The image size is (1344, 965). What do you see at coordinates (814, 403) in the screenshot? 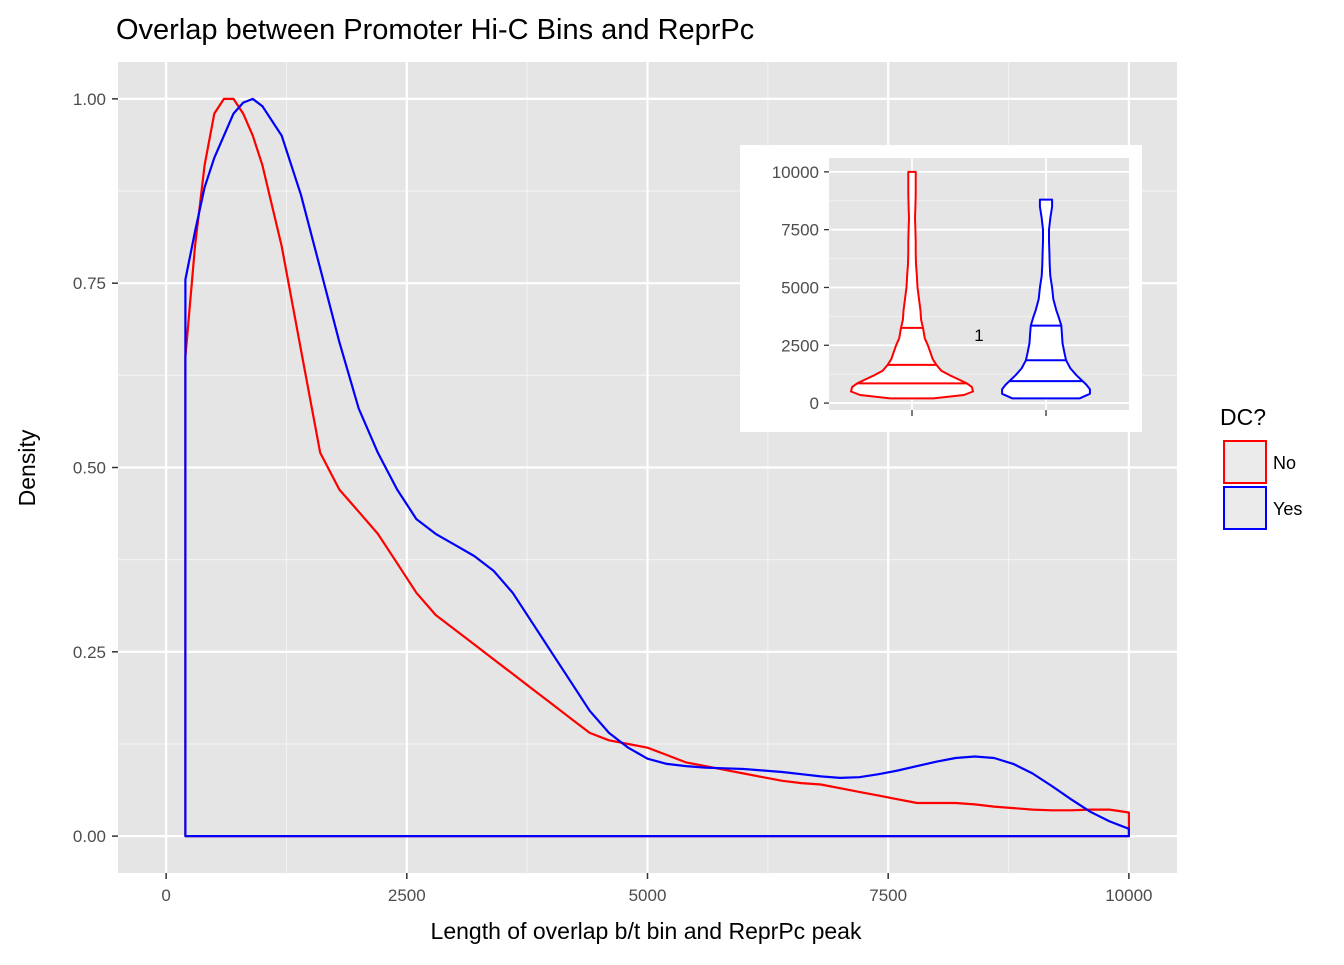
I see `inset-y-tick-label: 0` at bounding box center [814, 403].